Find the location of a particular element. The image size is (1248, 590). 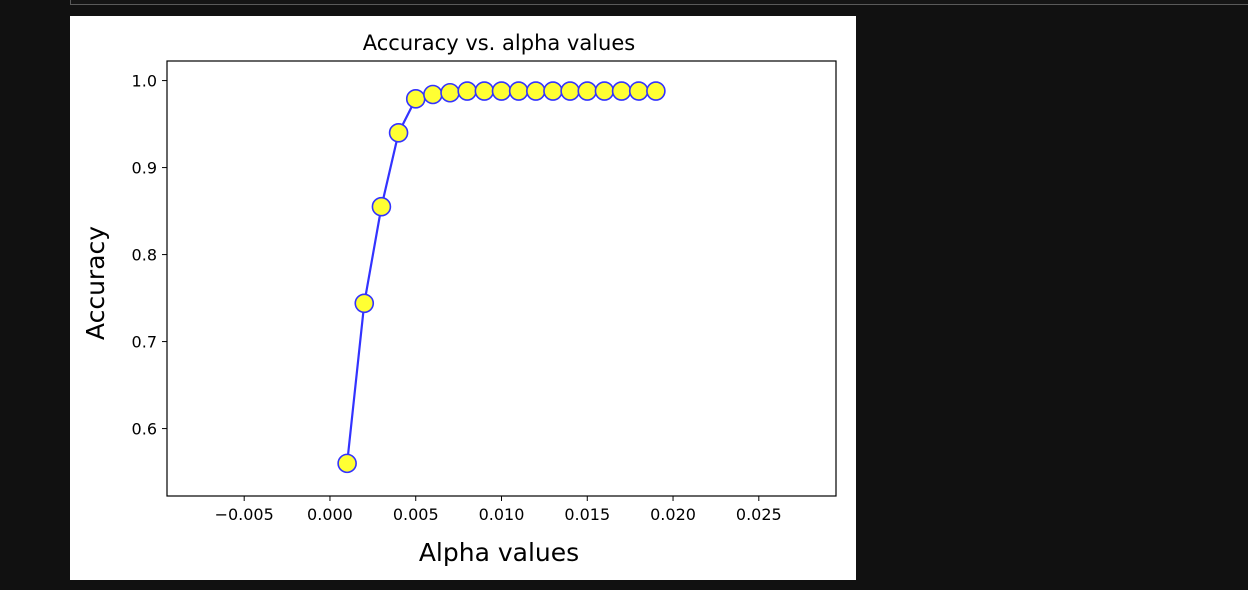

x-tick-label: −0.005 is located at coordinates (244, 514).